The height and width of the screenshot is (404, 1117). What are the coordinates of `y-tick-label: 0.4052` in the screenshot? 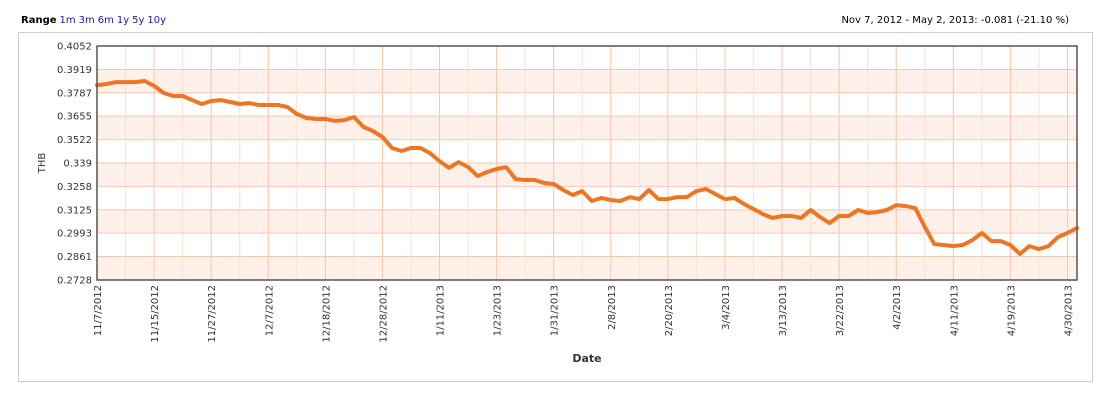 It's located at (74, 47).